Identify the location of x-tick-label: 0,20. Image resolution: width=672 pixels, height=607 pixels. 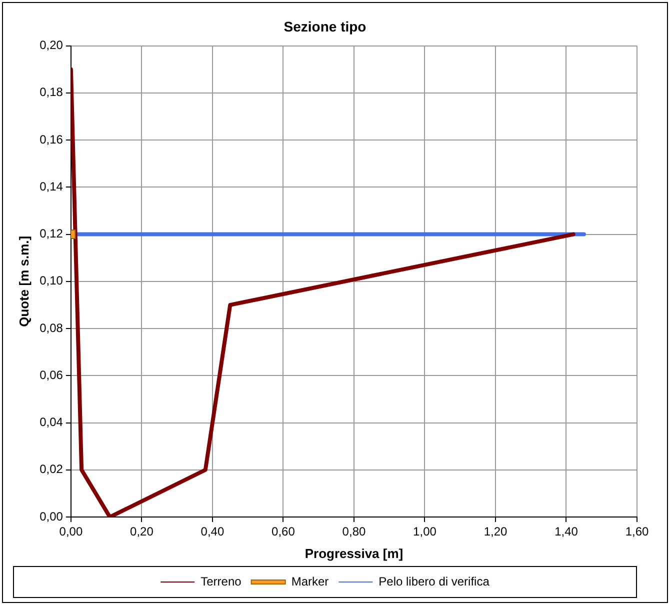
(142, 531).